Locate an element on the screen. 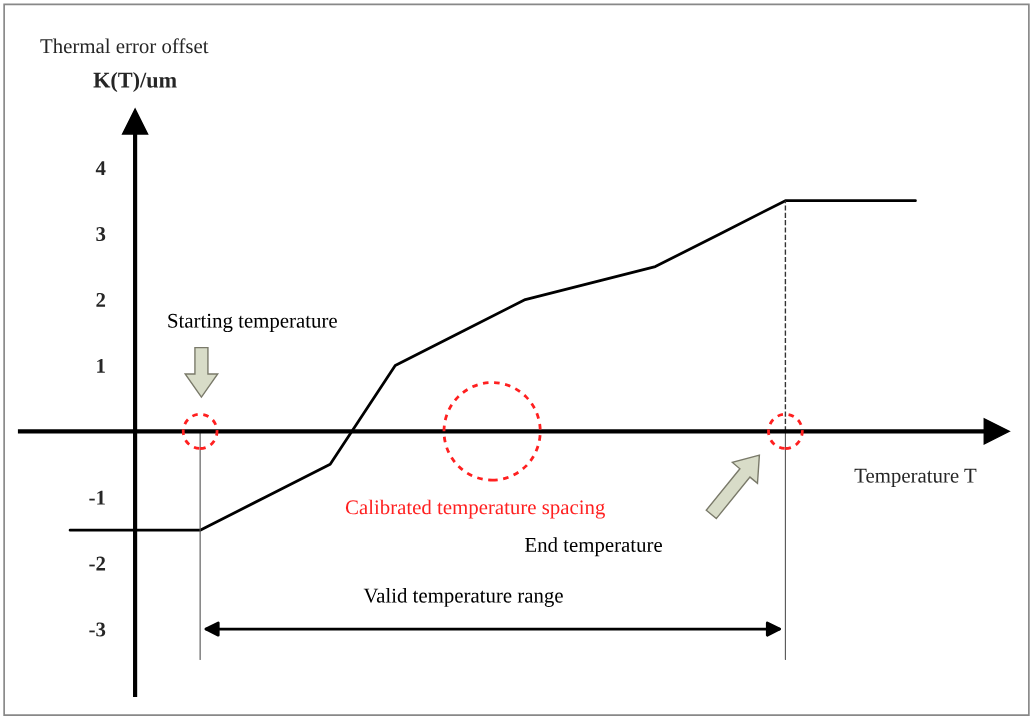 The image size is (1033, 718). annotation: End temperature is located at coordinates (593, 547).